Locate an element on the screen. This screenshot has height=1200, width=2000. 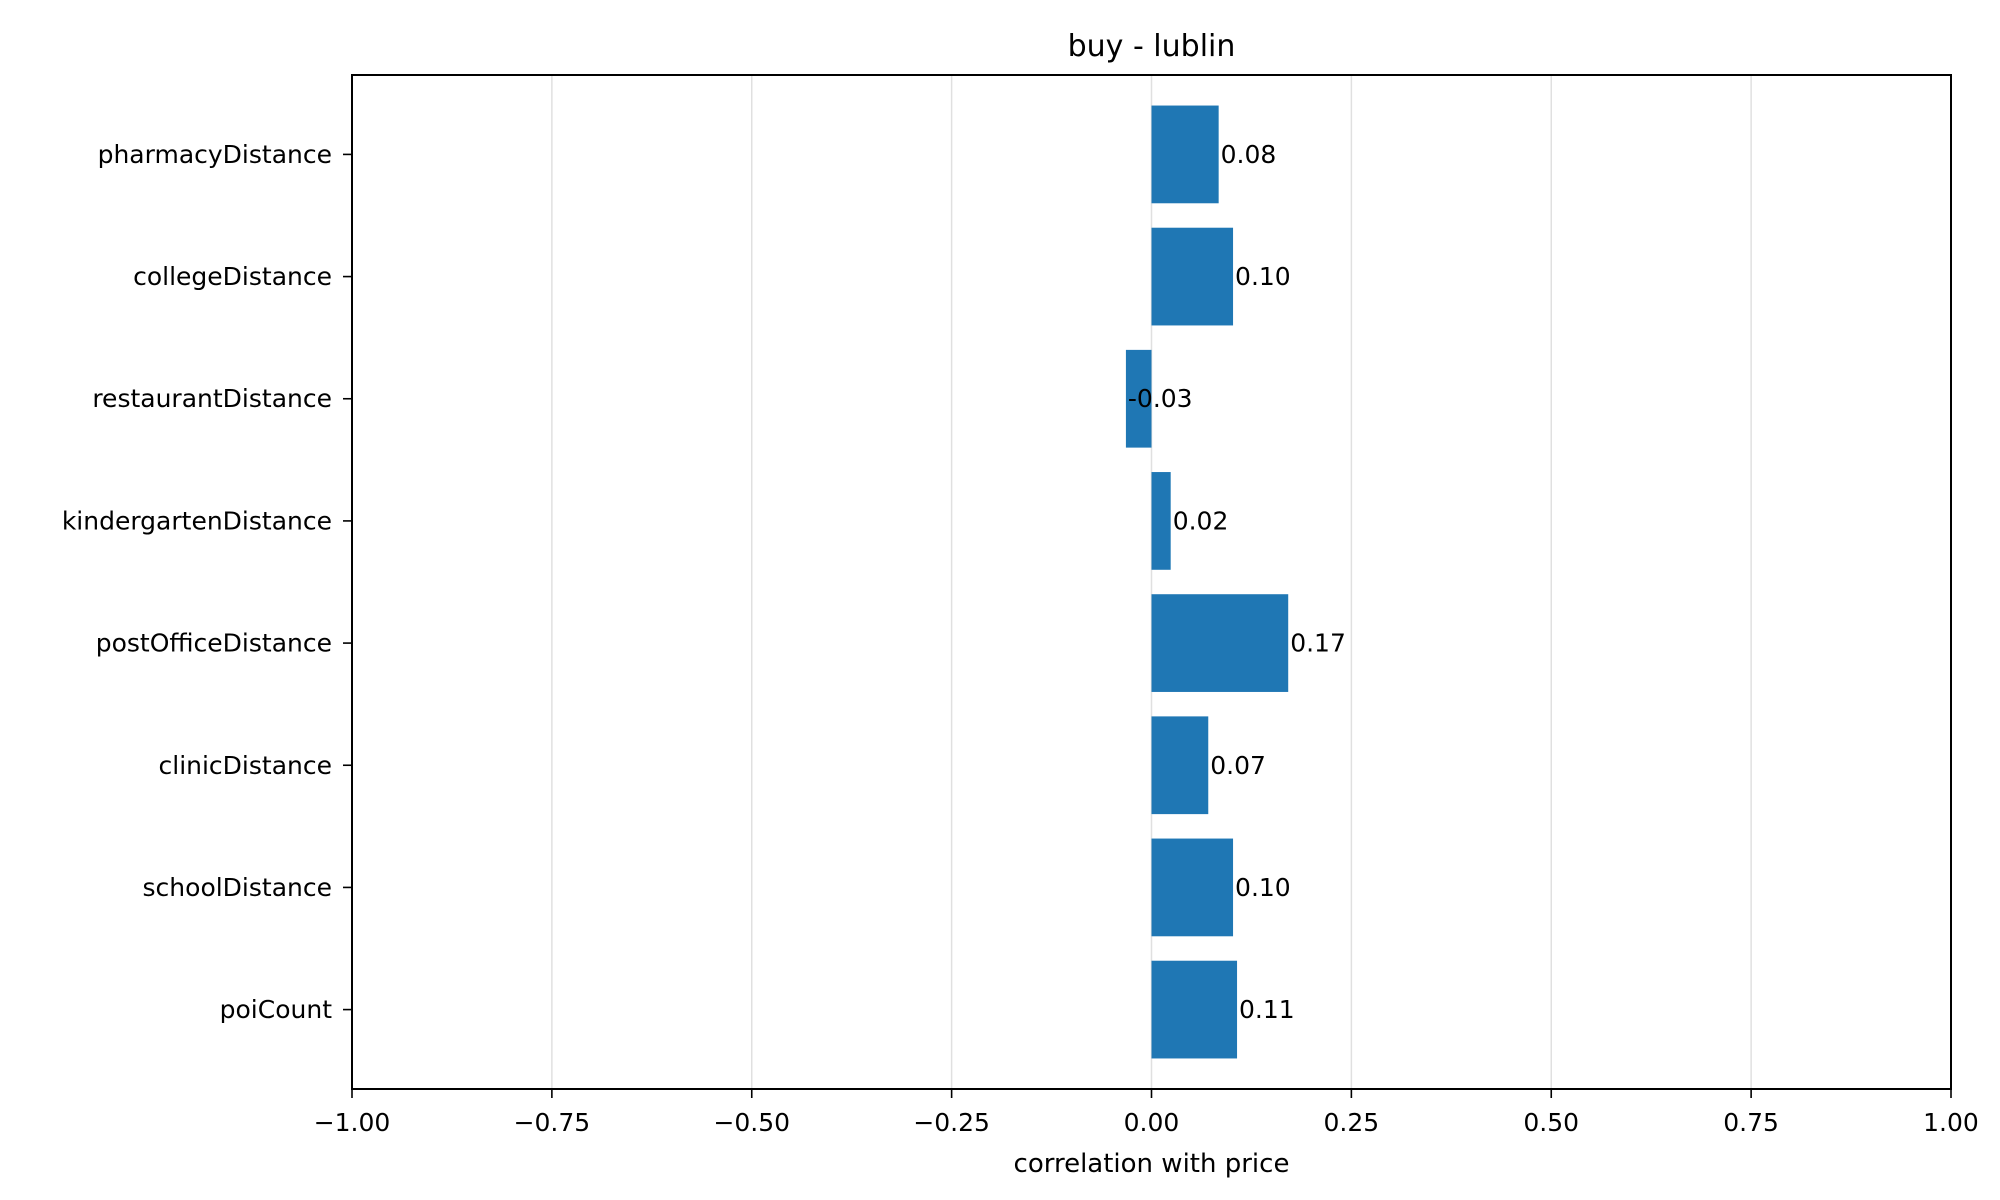
data-label: 0.08 is located at coordinates (1249, 154).